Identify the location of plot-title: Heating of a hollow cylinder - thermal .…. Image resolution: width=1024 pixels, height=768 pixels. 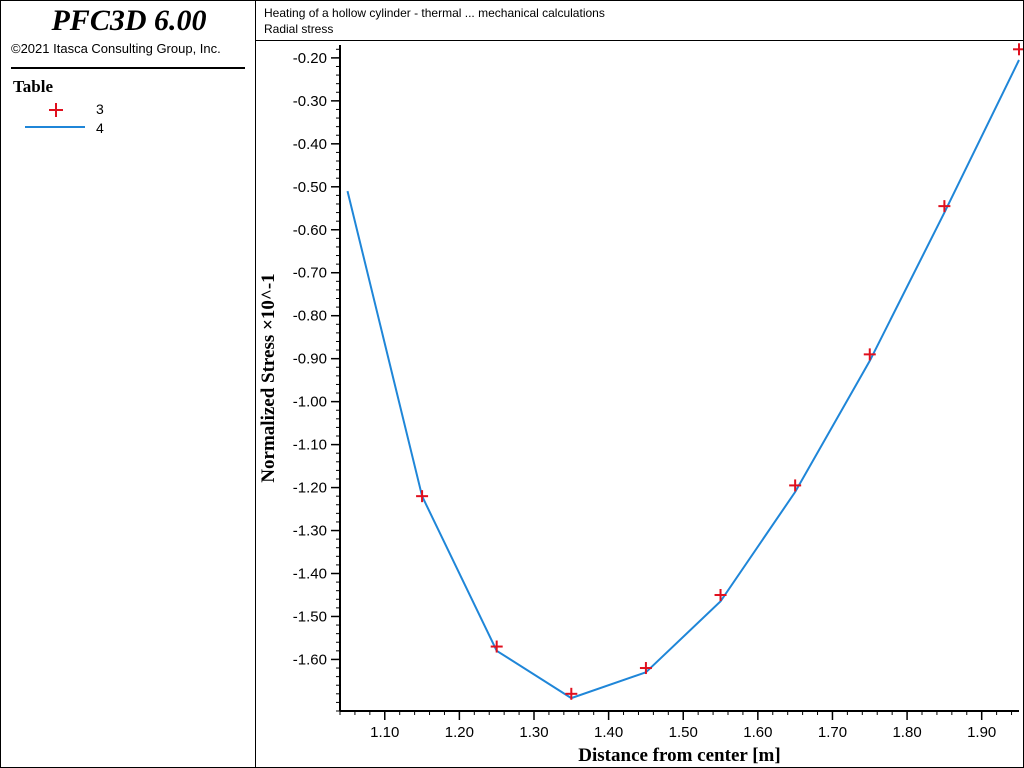
(434, 13).